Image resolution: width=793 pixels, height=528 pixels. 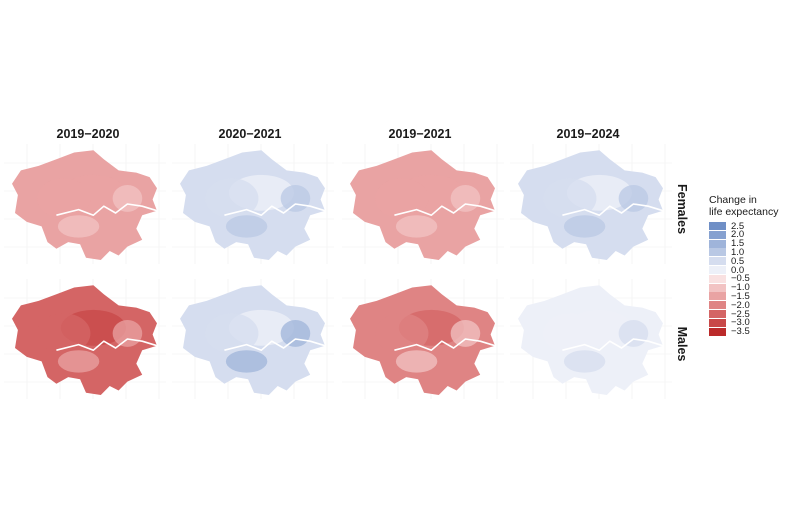 What do you see at coordinates (740, 314) in the screenshot?
I see `legend-label: −2.5` at bounding box center [740, 314].